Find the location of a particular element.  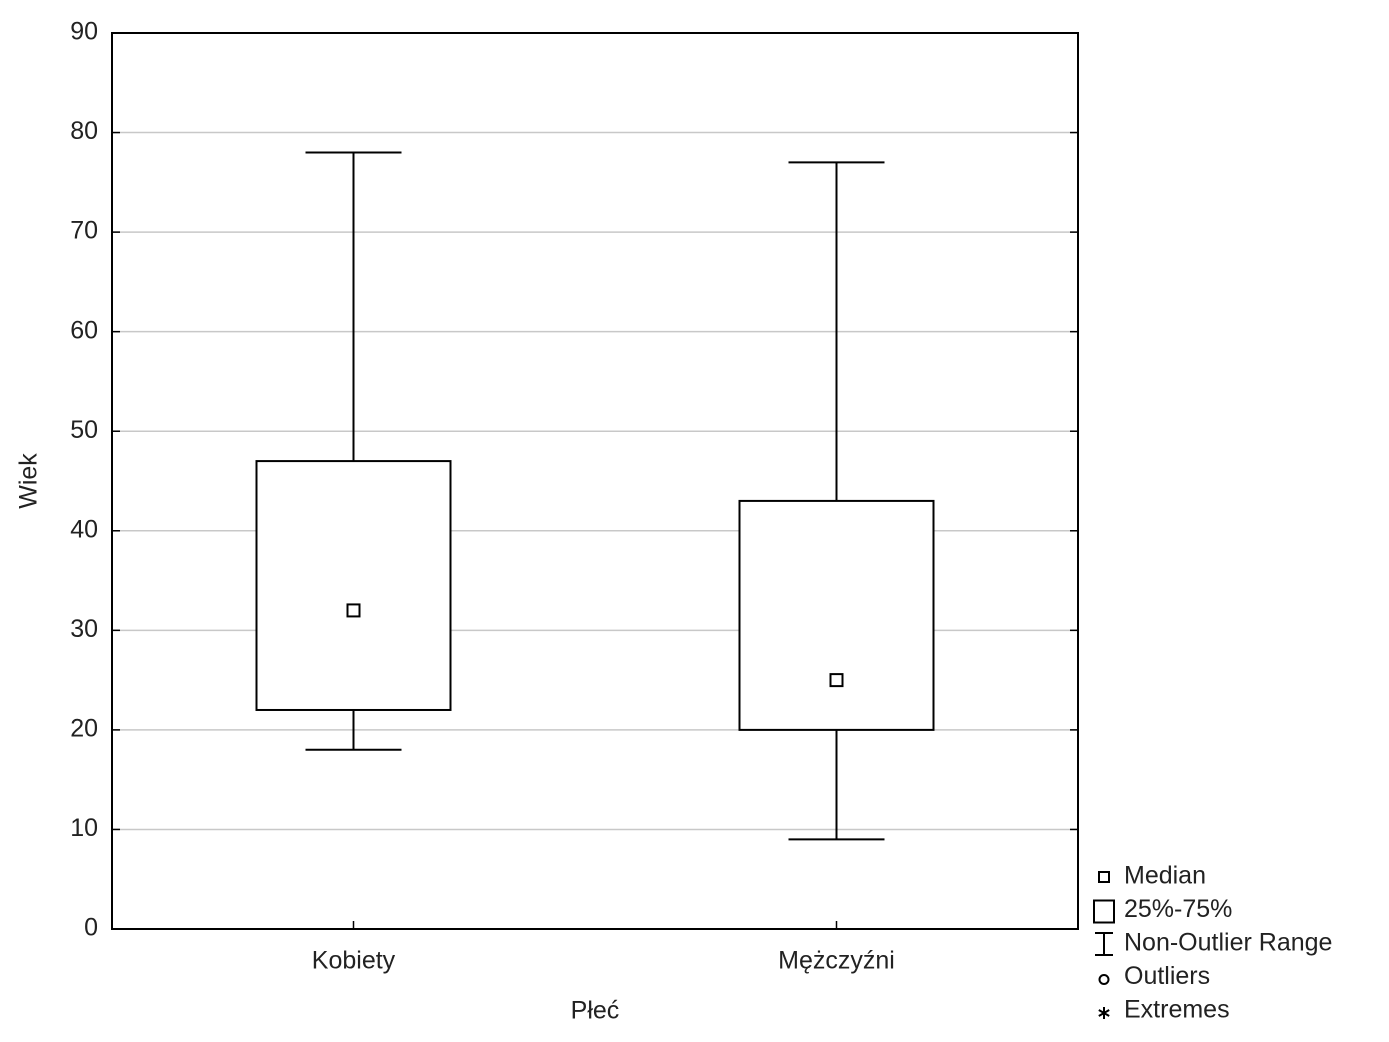

x-axis-label: Płeć is located at coordinates (595, 1011).